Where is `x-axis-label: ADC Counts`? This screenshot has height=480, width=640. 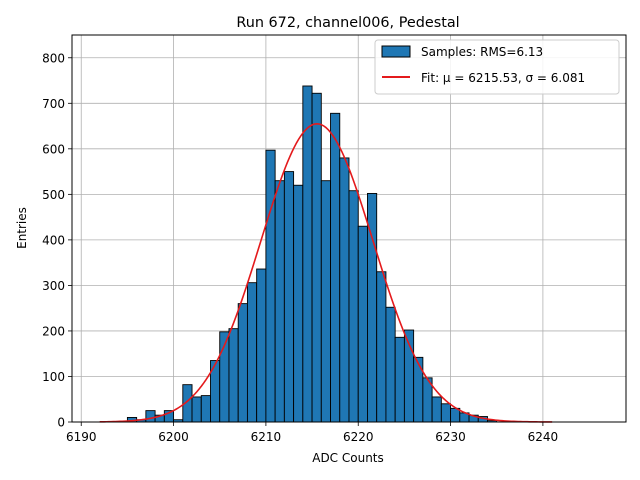
x-axis-label: ADC Counts is located at coordinates (348, 458).